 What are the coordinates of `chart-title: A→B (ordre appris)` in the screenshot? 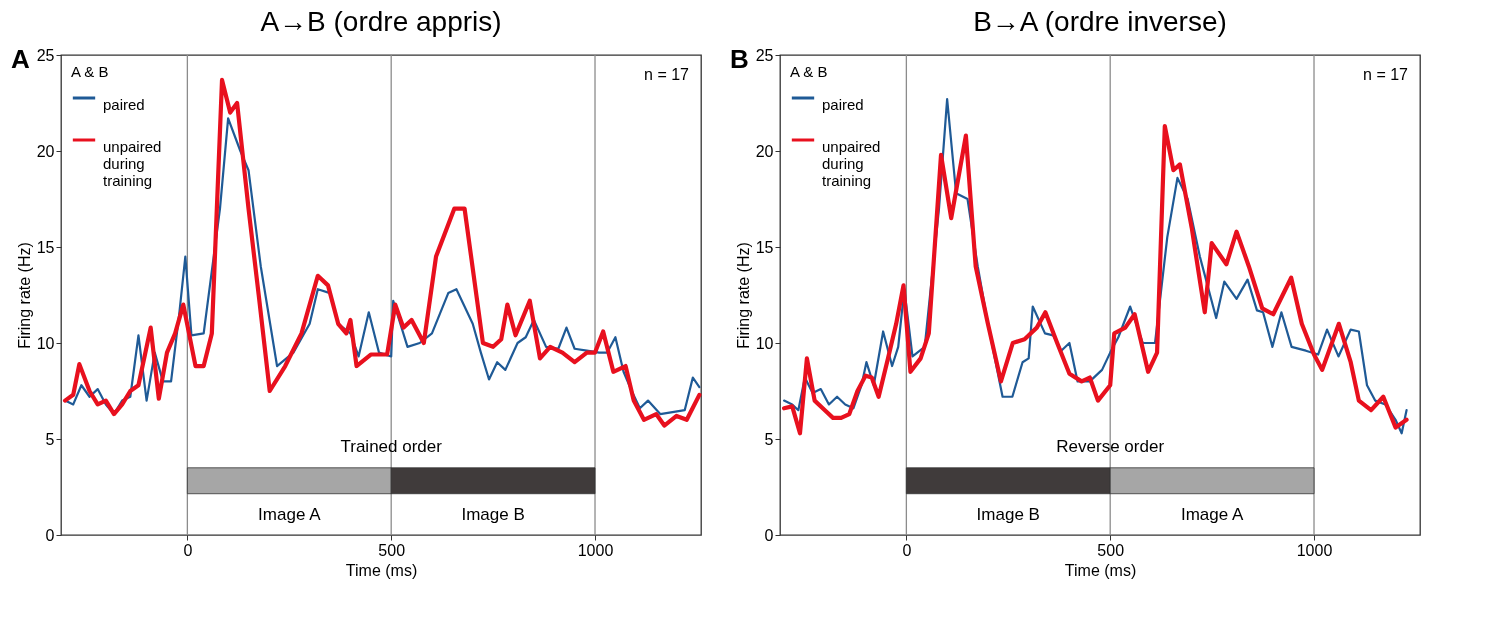 It's located at (381, 21).